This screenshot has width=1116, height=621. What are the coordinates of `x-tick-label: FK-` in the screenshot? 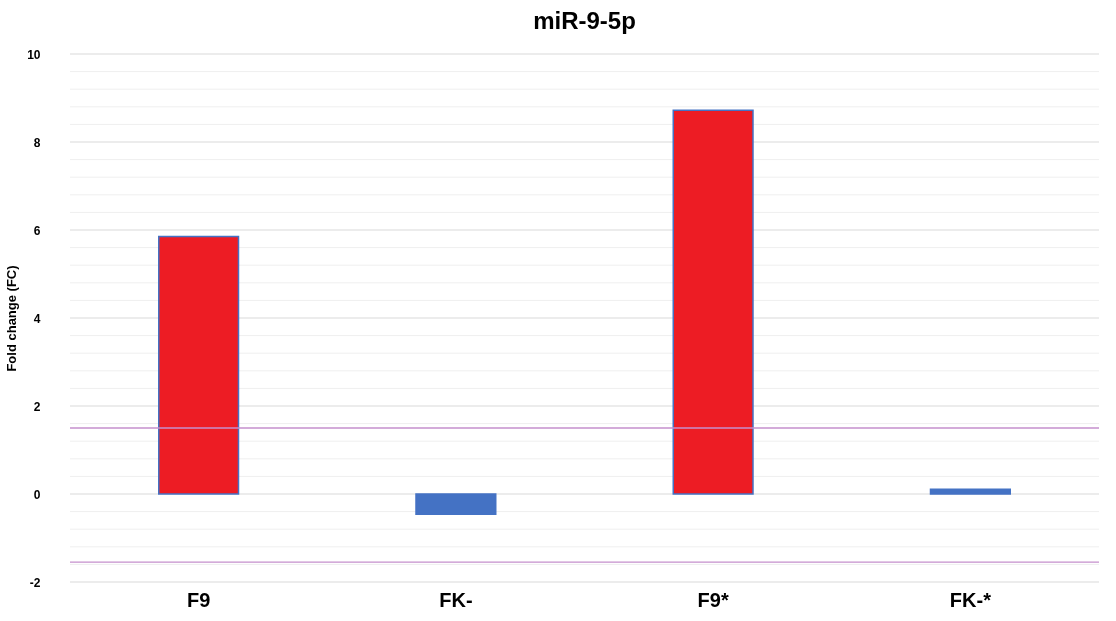 It's located at (456, 599).